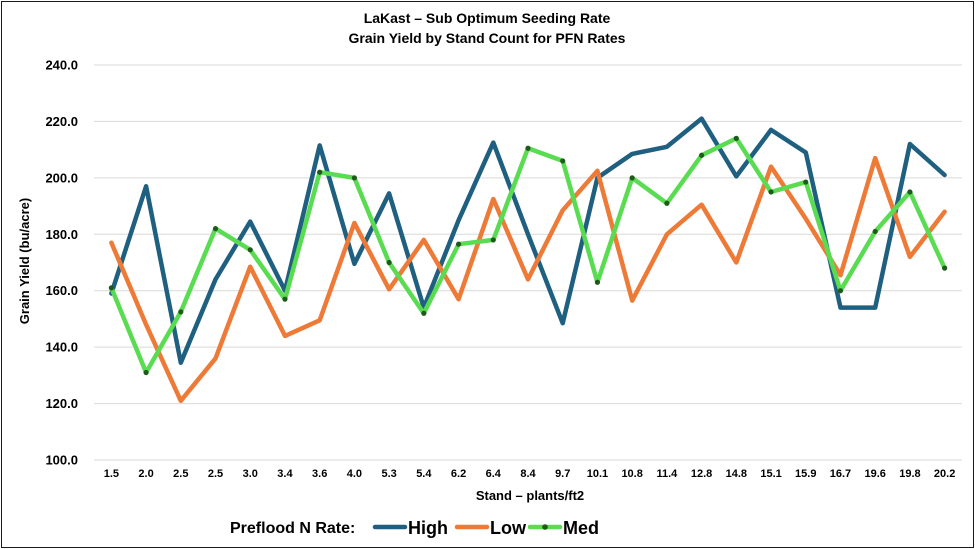  What do you see at coordinates (250, 474) in the screenshot?
I see `x-tick-label: 3.0` at bounding box center [250, 474].